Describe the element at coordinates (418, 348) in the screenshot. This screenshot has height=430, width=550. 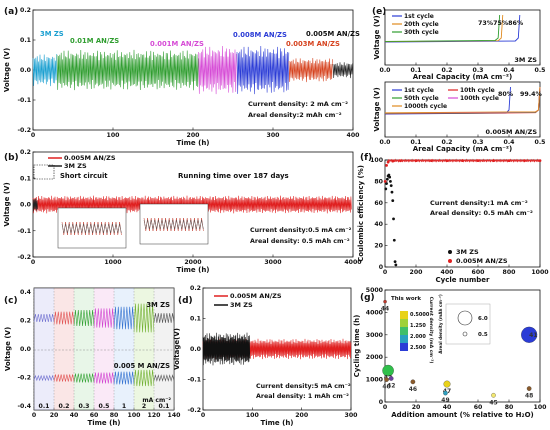
I see `colorbar-tick: 2.500` at that location.